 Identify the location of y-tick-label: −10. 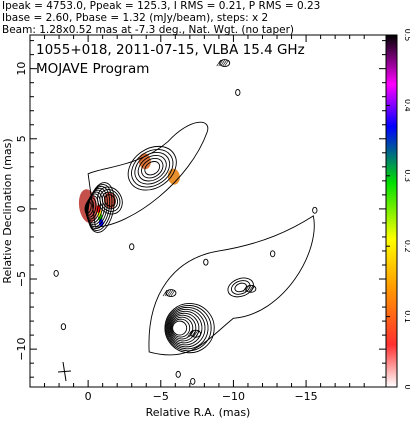
(21, 349).